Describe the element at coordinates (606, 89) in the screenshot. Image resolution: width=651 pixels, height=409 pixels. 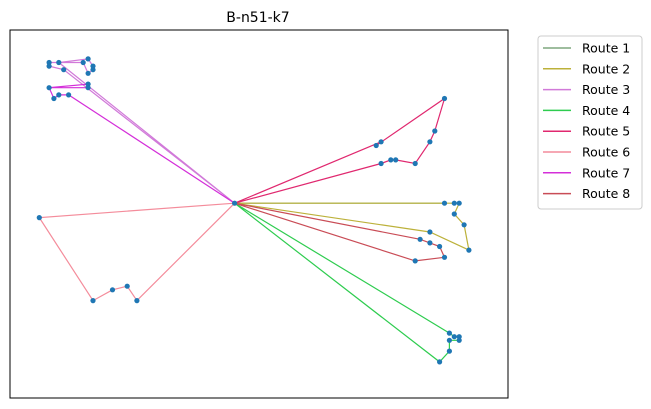
I see `legend-label-3: Route 3` at that location.